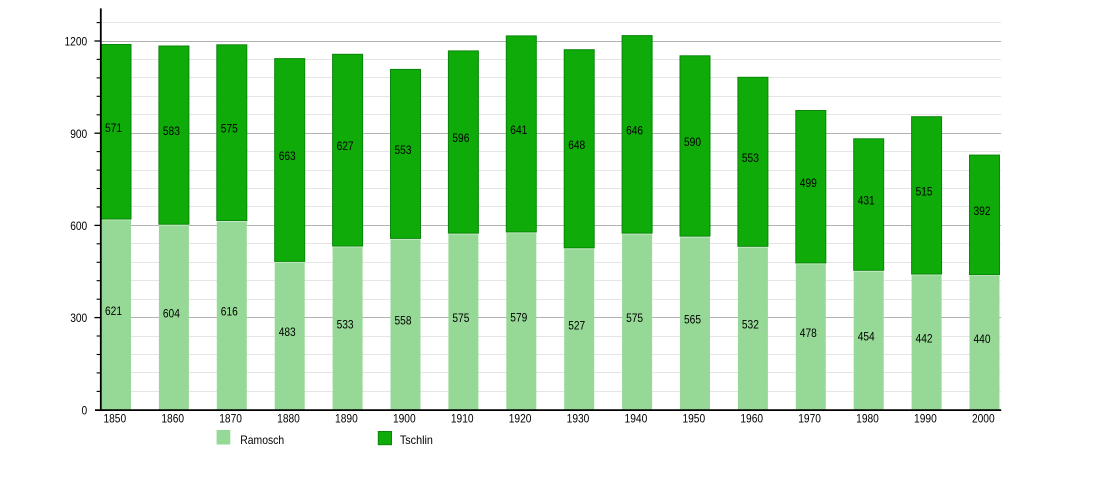 The width and height of the screenshot is (1100, 500). What do you see at coordinates (460, 138) in the screenshot?
I see `svg-text: 596` at bounding box center [460, 138].